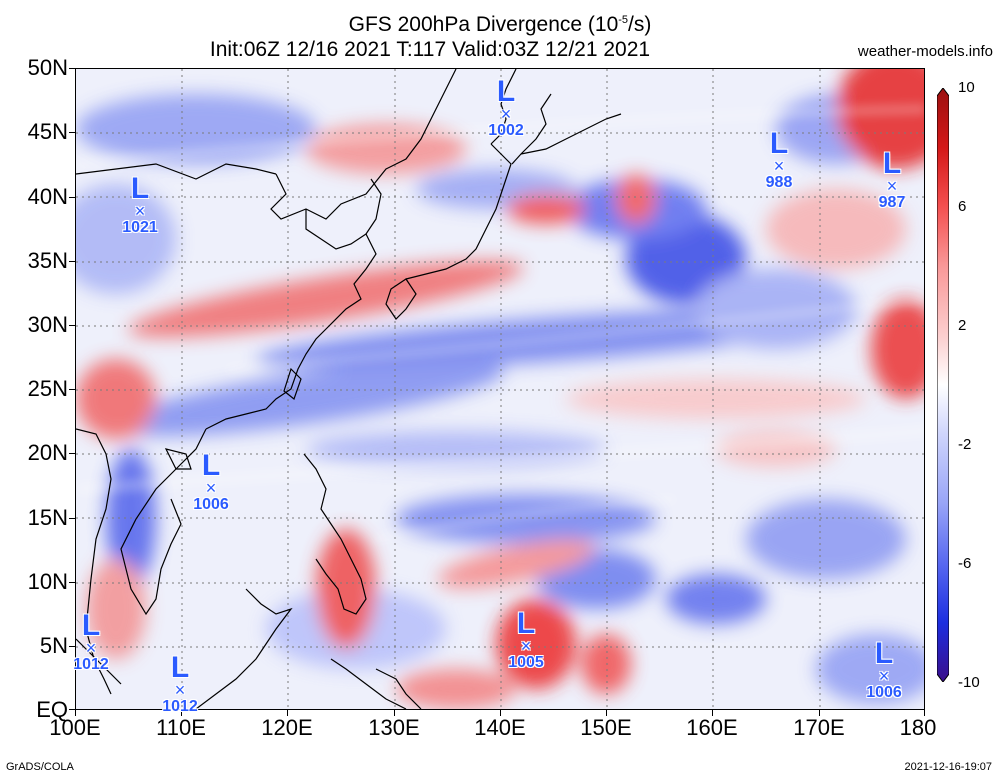 The image size is (1000, 779). Describe the element at coordinates (47, 388) in the screenshot. I see `lat-label-25n: 25N` at that location.